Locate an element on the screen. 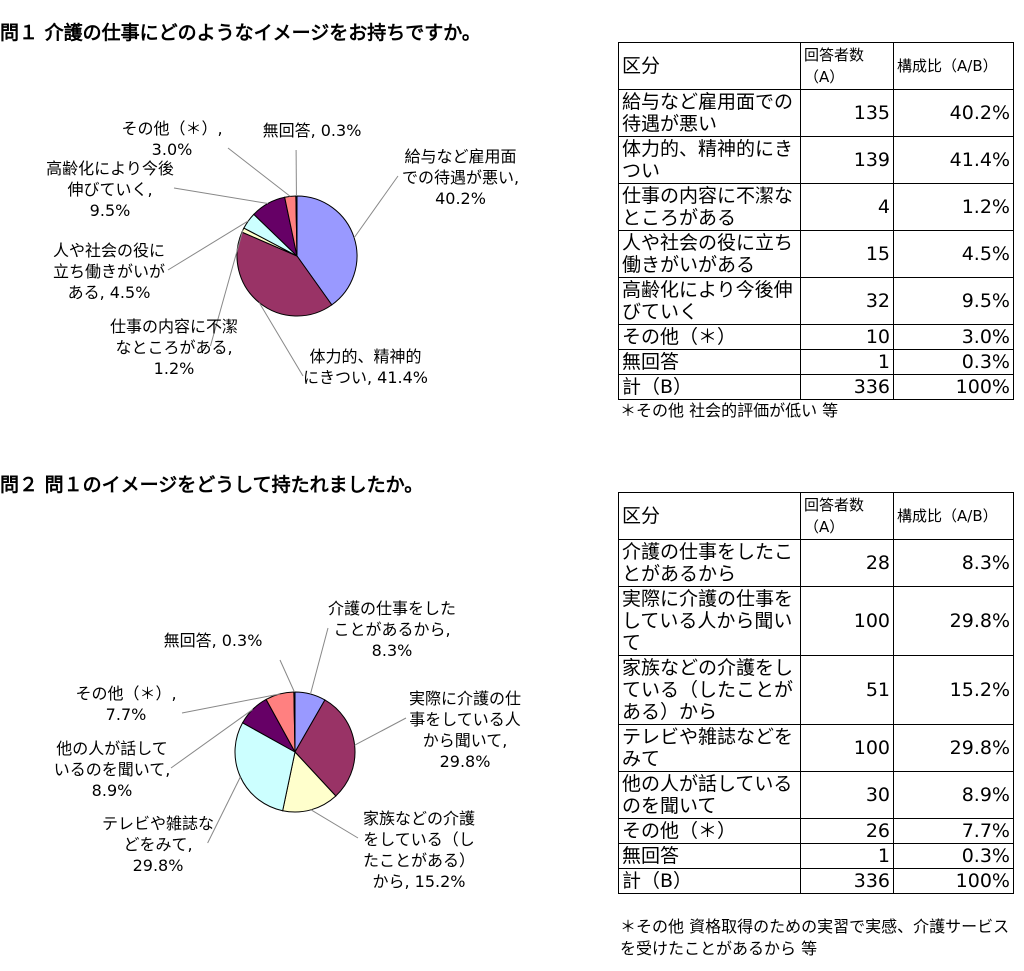  table-cell: 15 is located at coordinates (847, 254).